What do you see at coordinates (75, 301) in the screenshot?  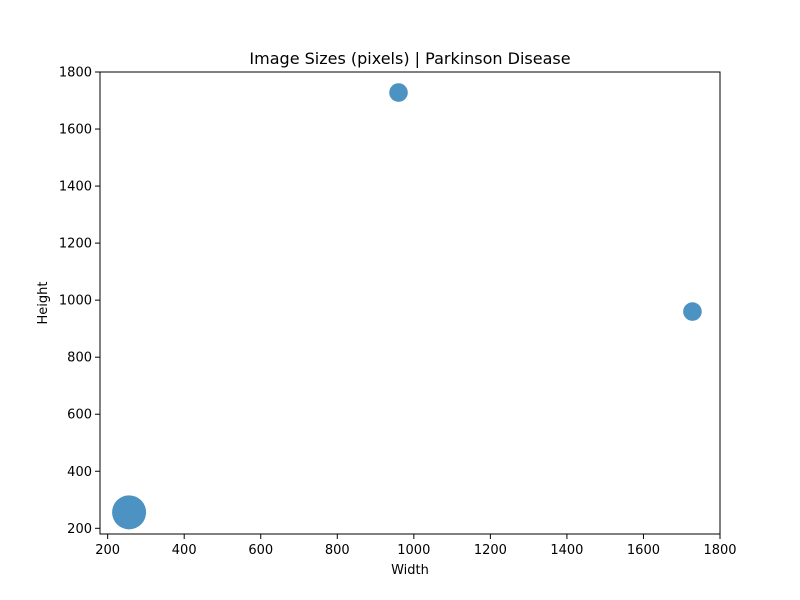 I see `y-tick-label: 1000` at bounding box center [75, 301].